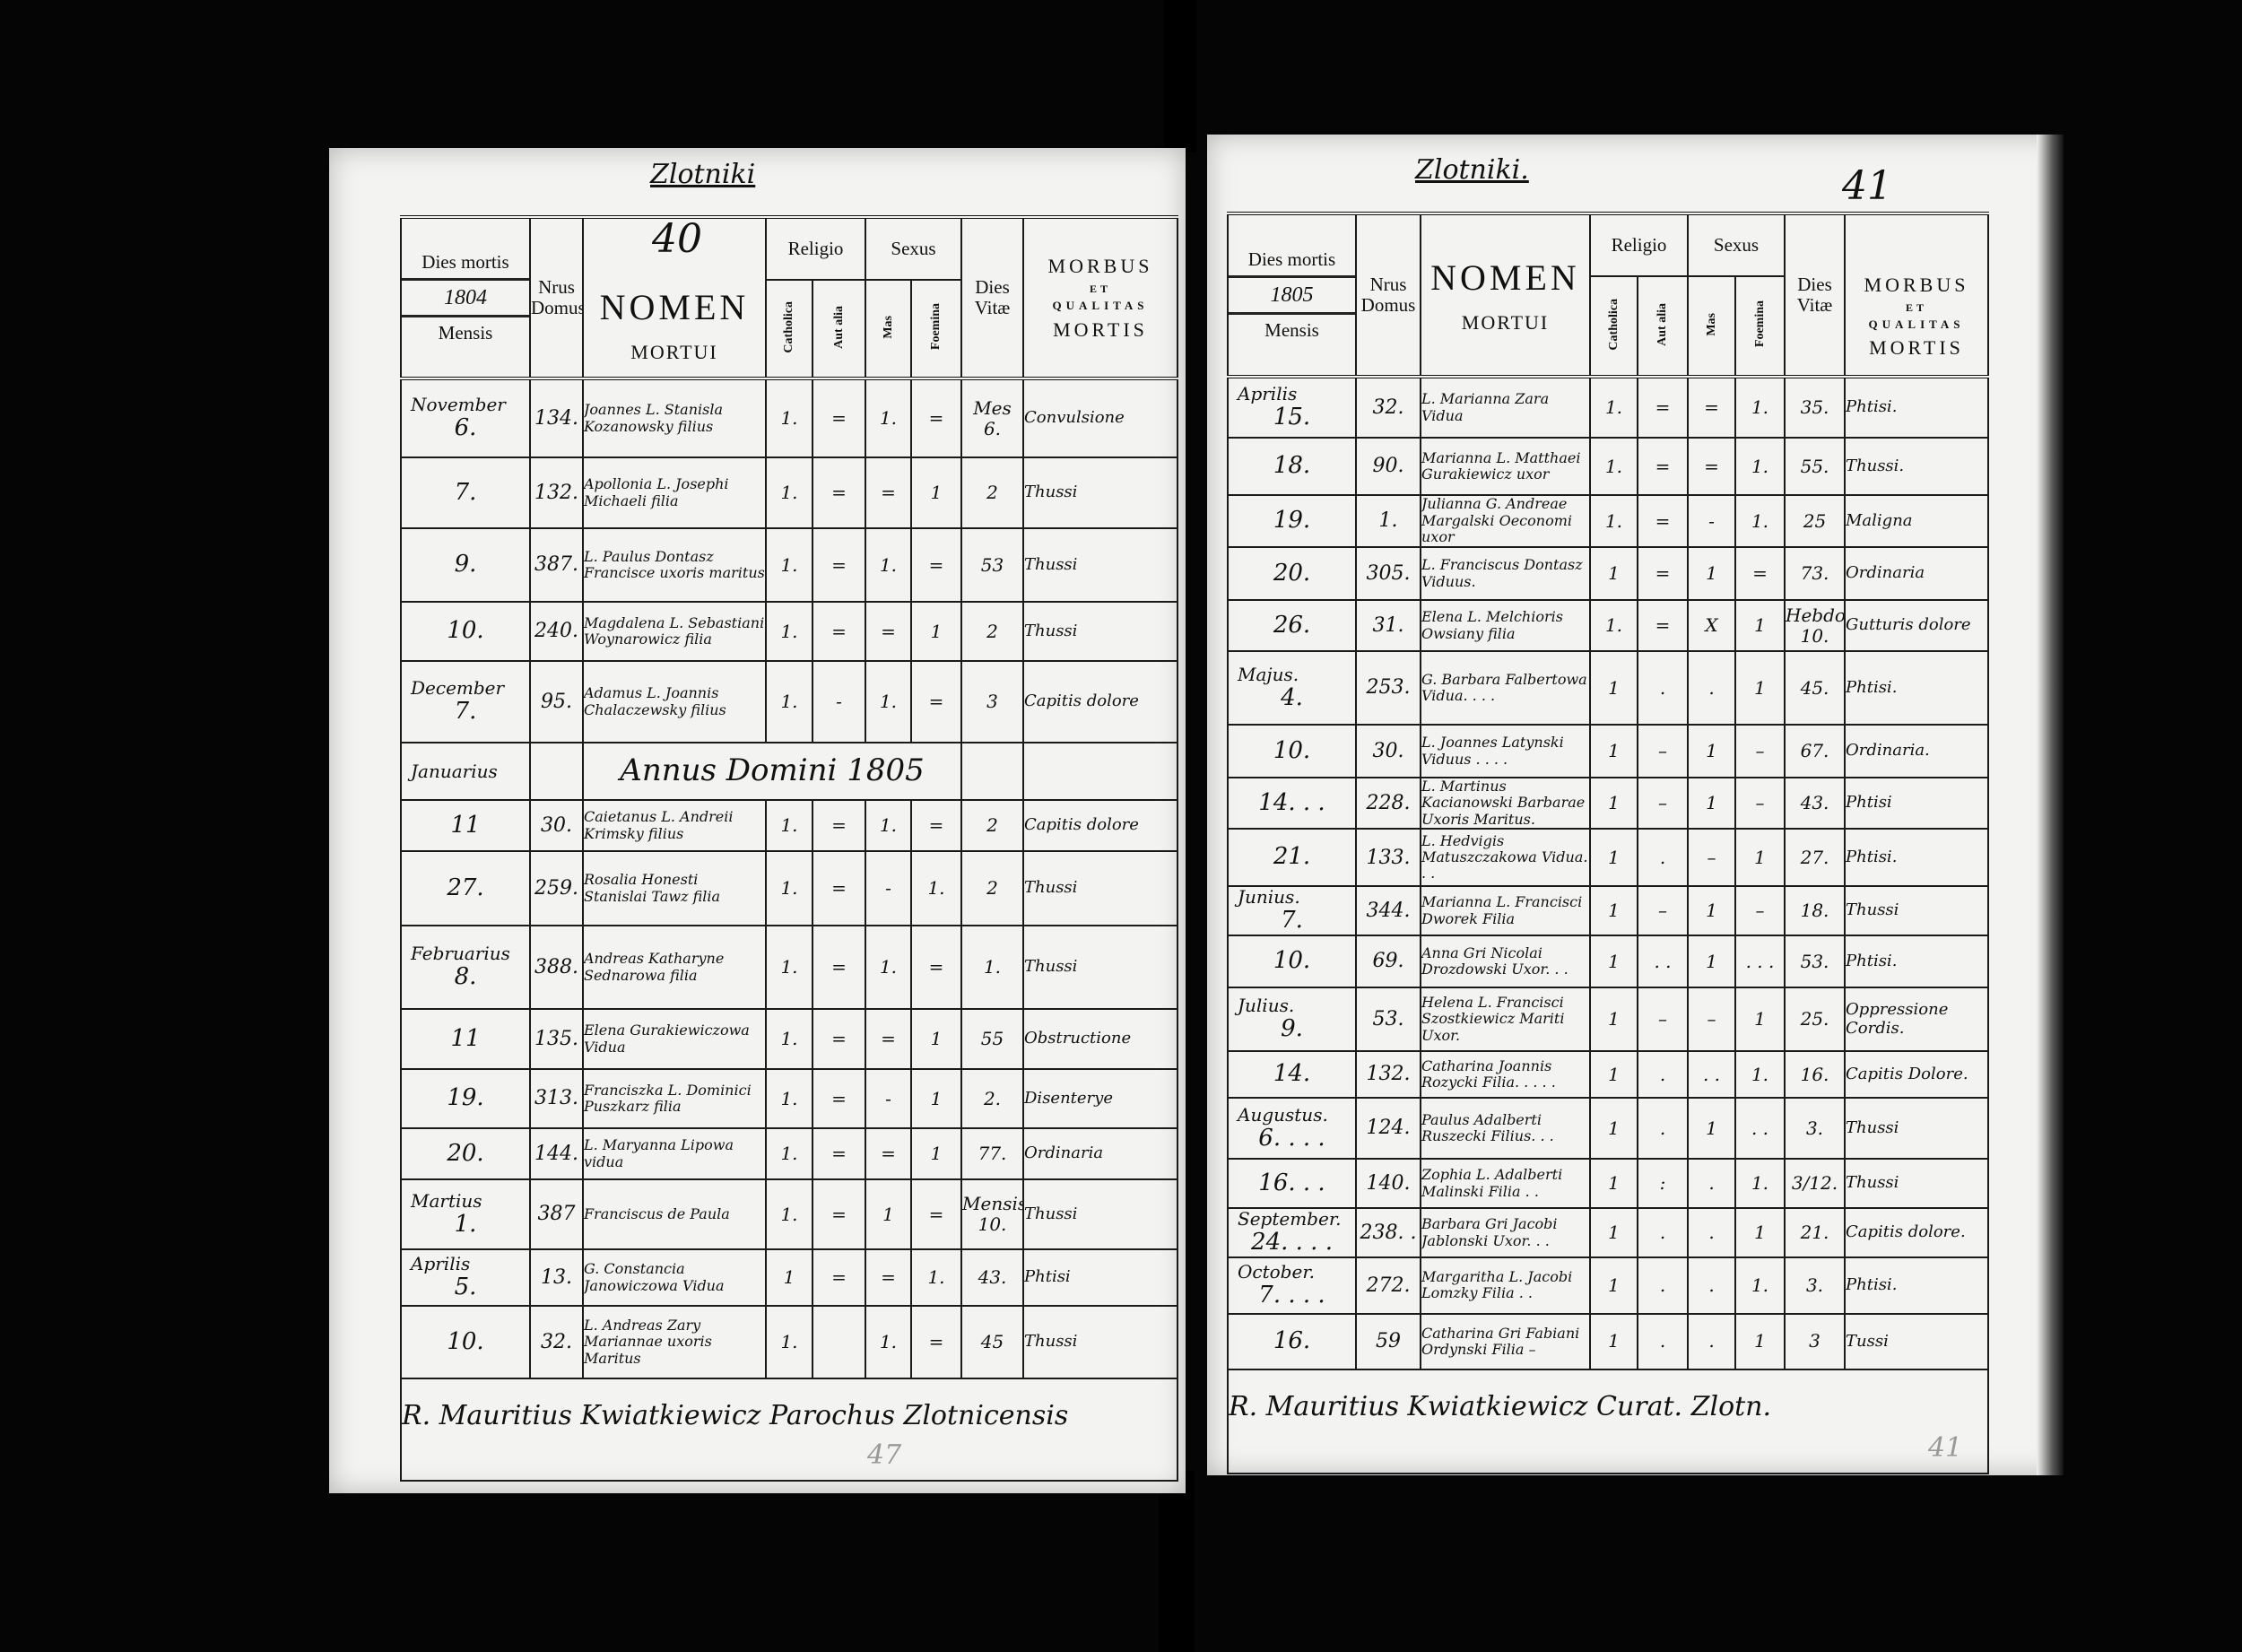  I want to click on mas-mark: . ., so click(1711, 1075).